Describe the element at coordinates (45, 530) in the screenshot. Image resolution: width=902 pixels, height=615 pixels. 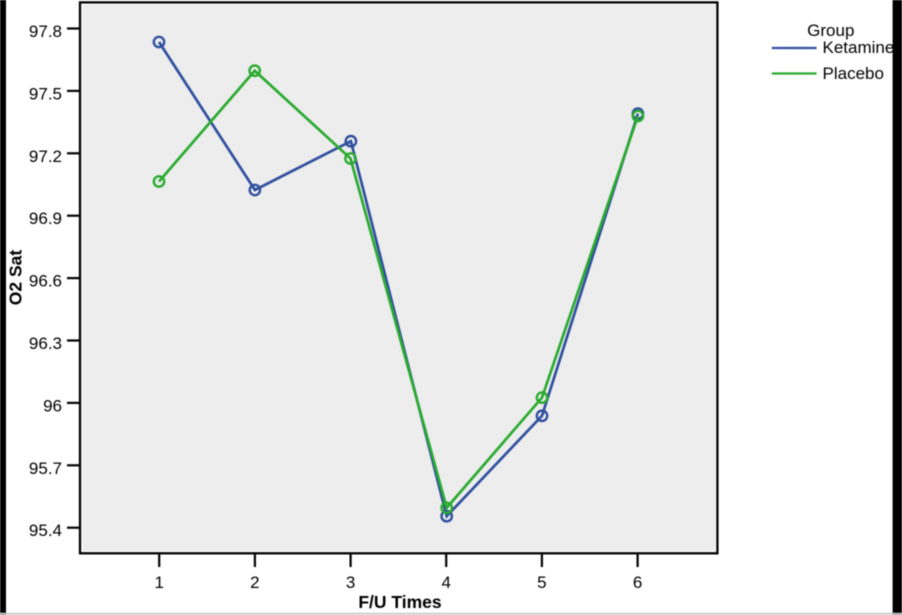
I see `svg-text: 95.4` at that location.